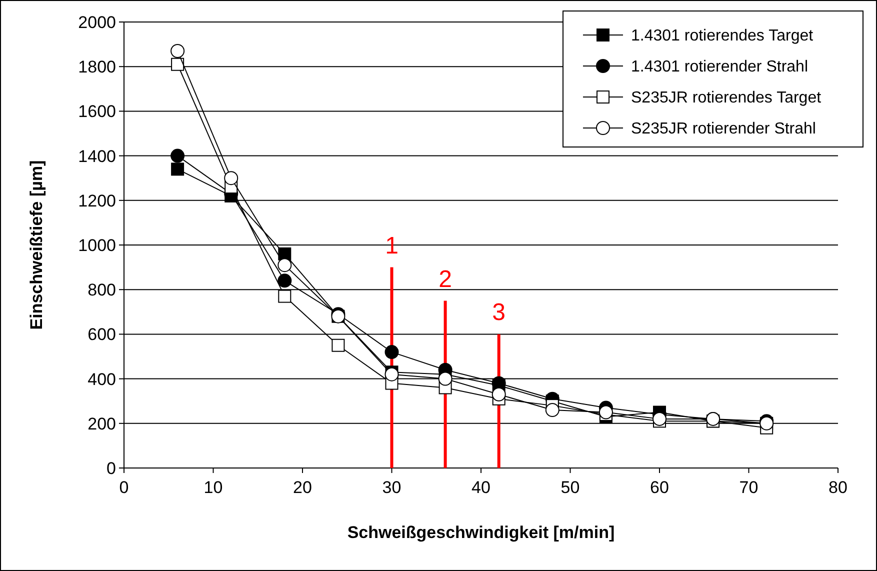 This screenshot has height=571, width=877. Describe the element at coordinates (97, 67) in the screenshot. I see `y-tick-label: 1800` at that location.